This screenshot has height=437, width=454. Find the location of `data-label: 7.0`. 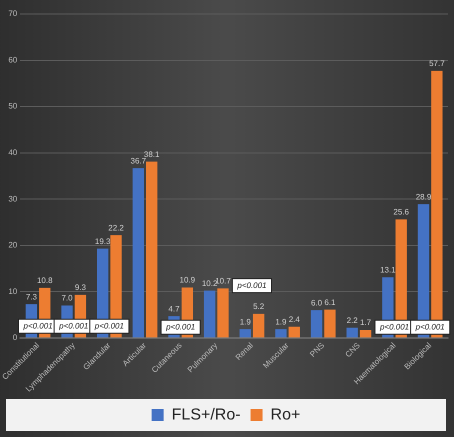

data-label: 7.0 is located at coordinates (67, 298).